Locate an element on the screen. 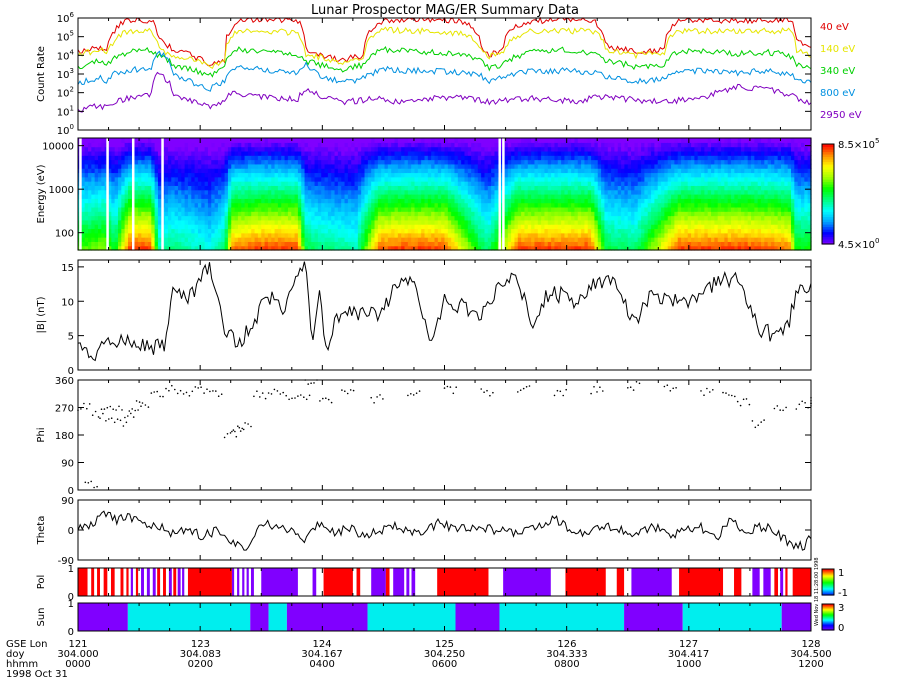 The image size is (900, 700). figure-title: Lunar Prospector MAG/ER Summary Data is located at coordinates (445, 10).